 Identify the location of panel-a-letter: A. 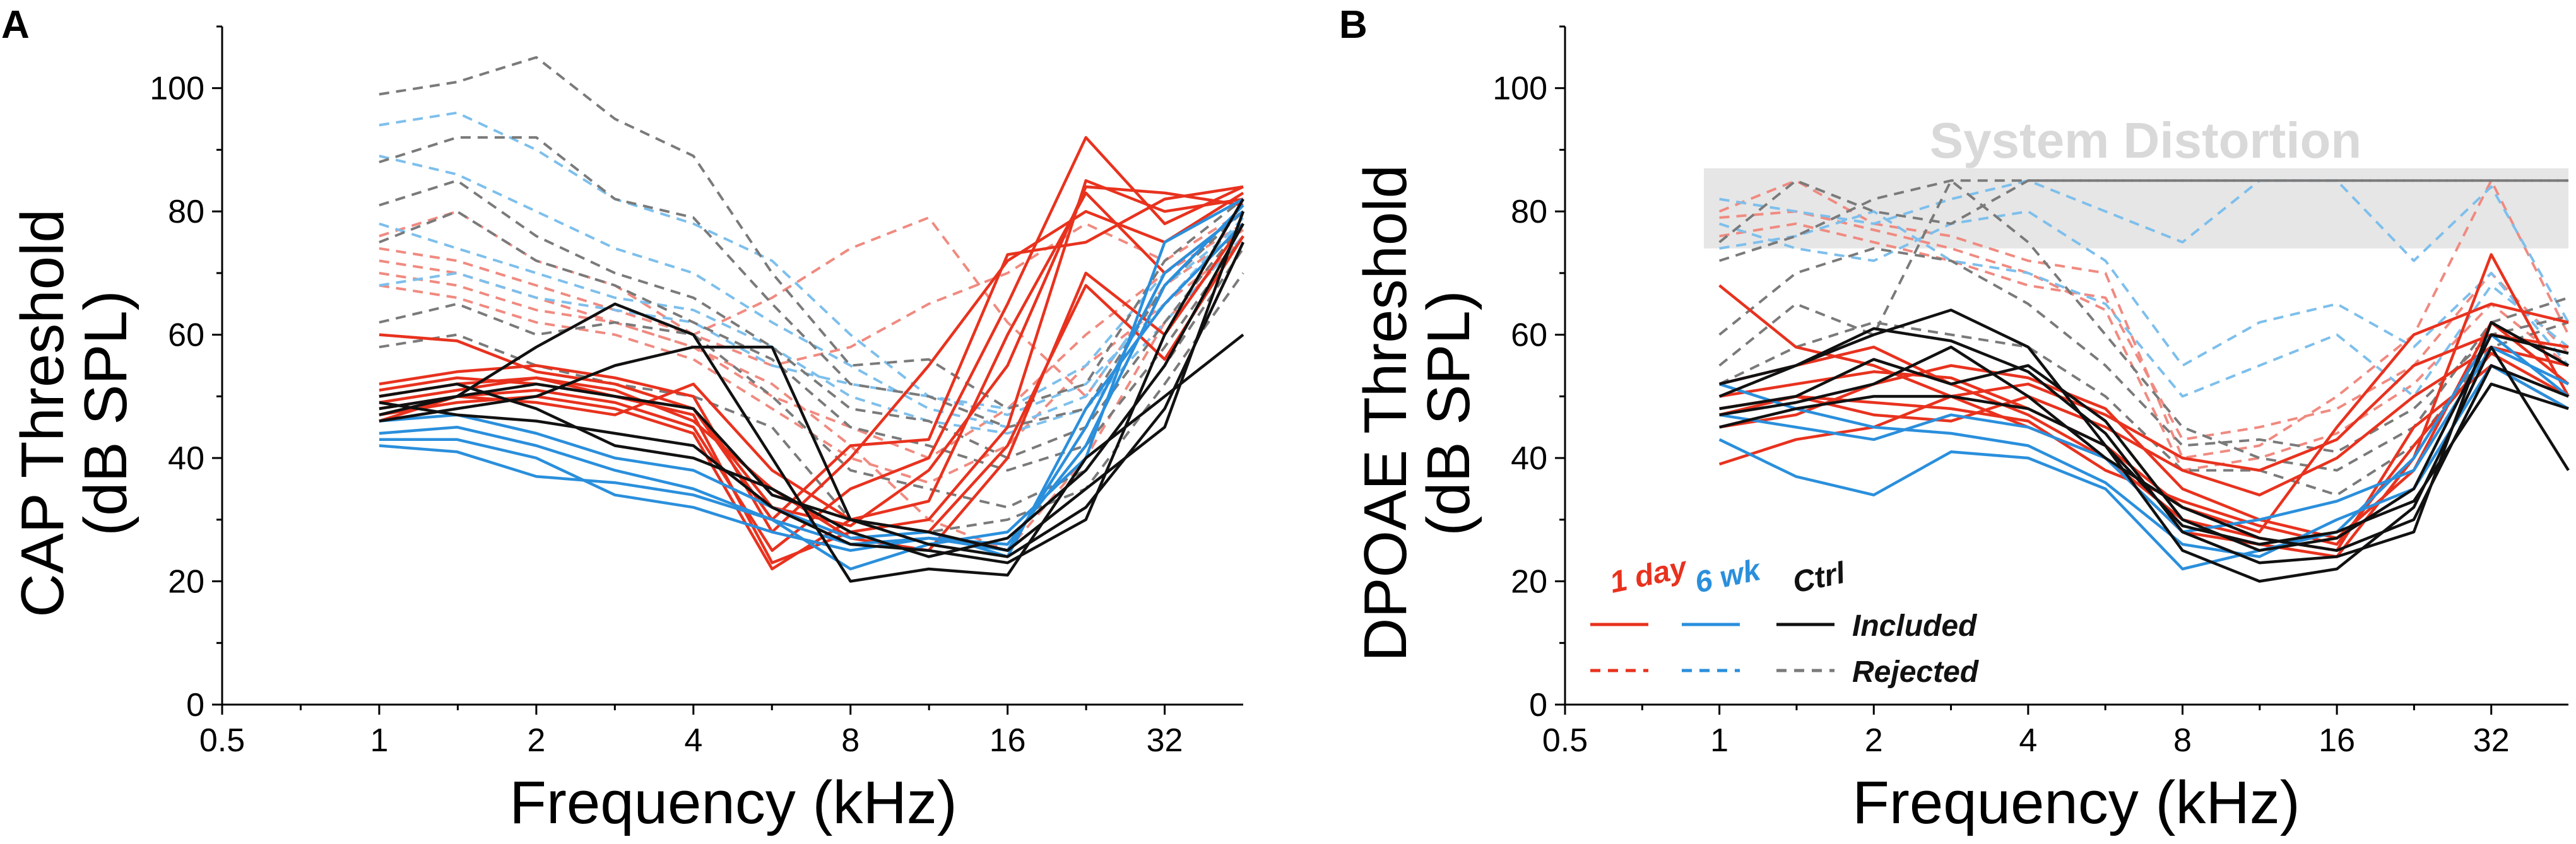
(15, 25).